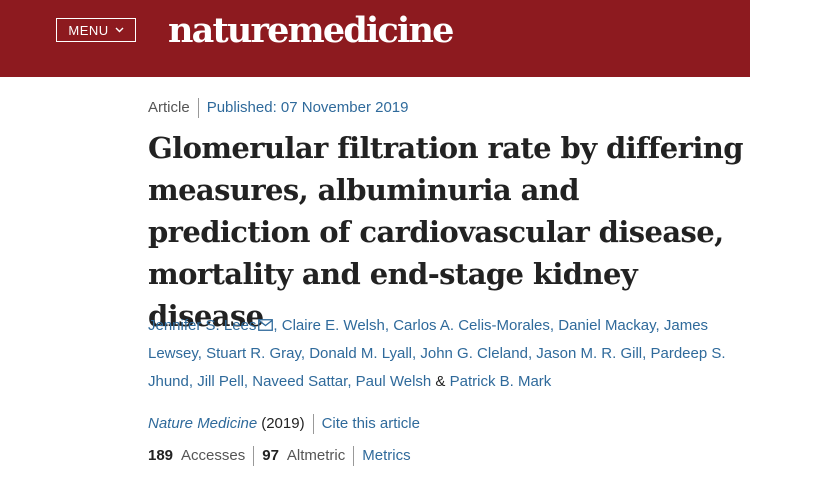 The width and height of the screenshot is (827, 490). What do you see at coordinates (589, 353) in the screenshot?
I see `author-link: Jason M. R. Gill` at bounding box center [589, 353].